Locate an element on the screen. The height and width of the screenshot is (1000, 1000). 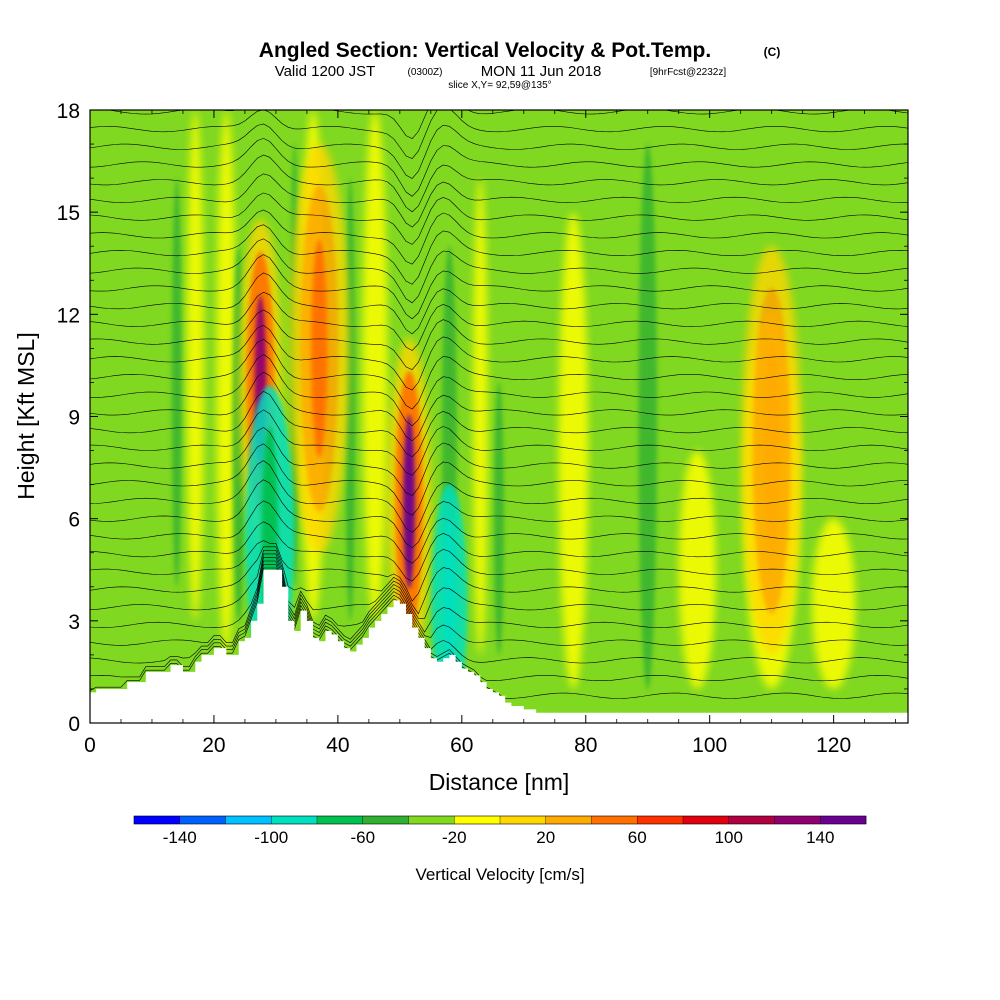
colorbar-tick-label: -140 is located at coordinates (180, 837).